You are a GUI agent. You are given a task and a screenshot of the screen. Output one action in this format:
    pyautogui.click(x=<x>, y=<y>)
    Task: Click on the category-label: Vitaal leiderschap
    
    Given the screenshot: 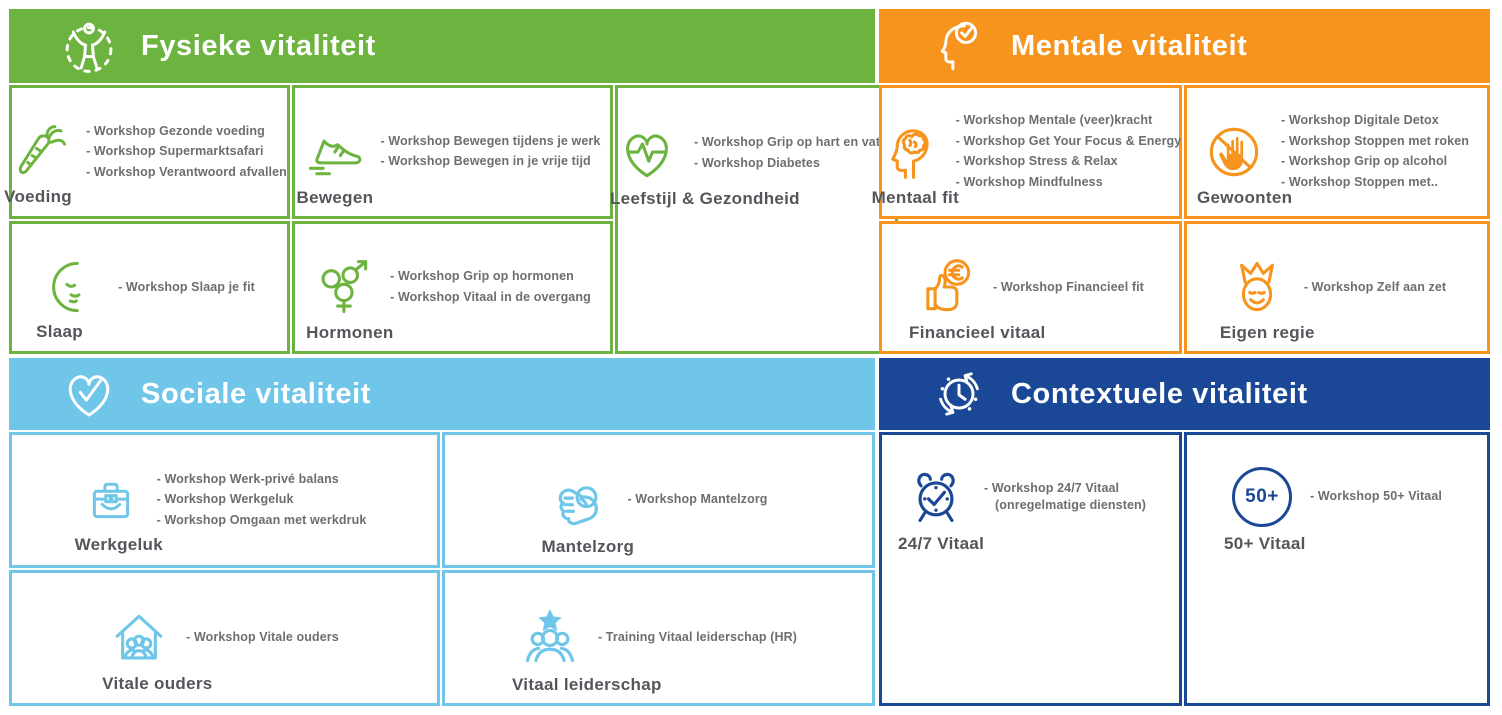 What is the action you would take?
    pyautogui.click(x=586, y=684)
    